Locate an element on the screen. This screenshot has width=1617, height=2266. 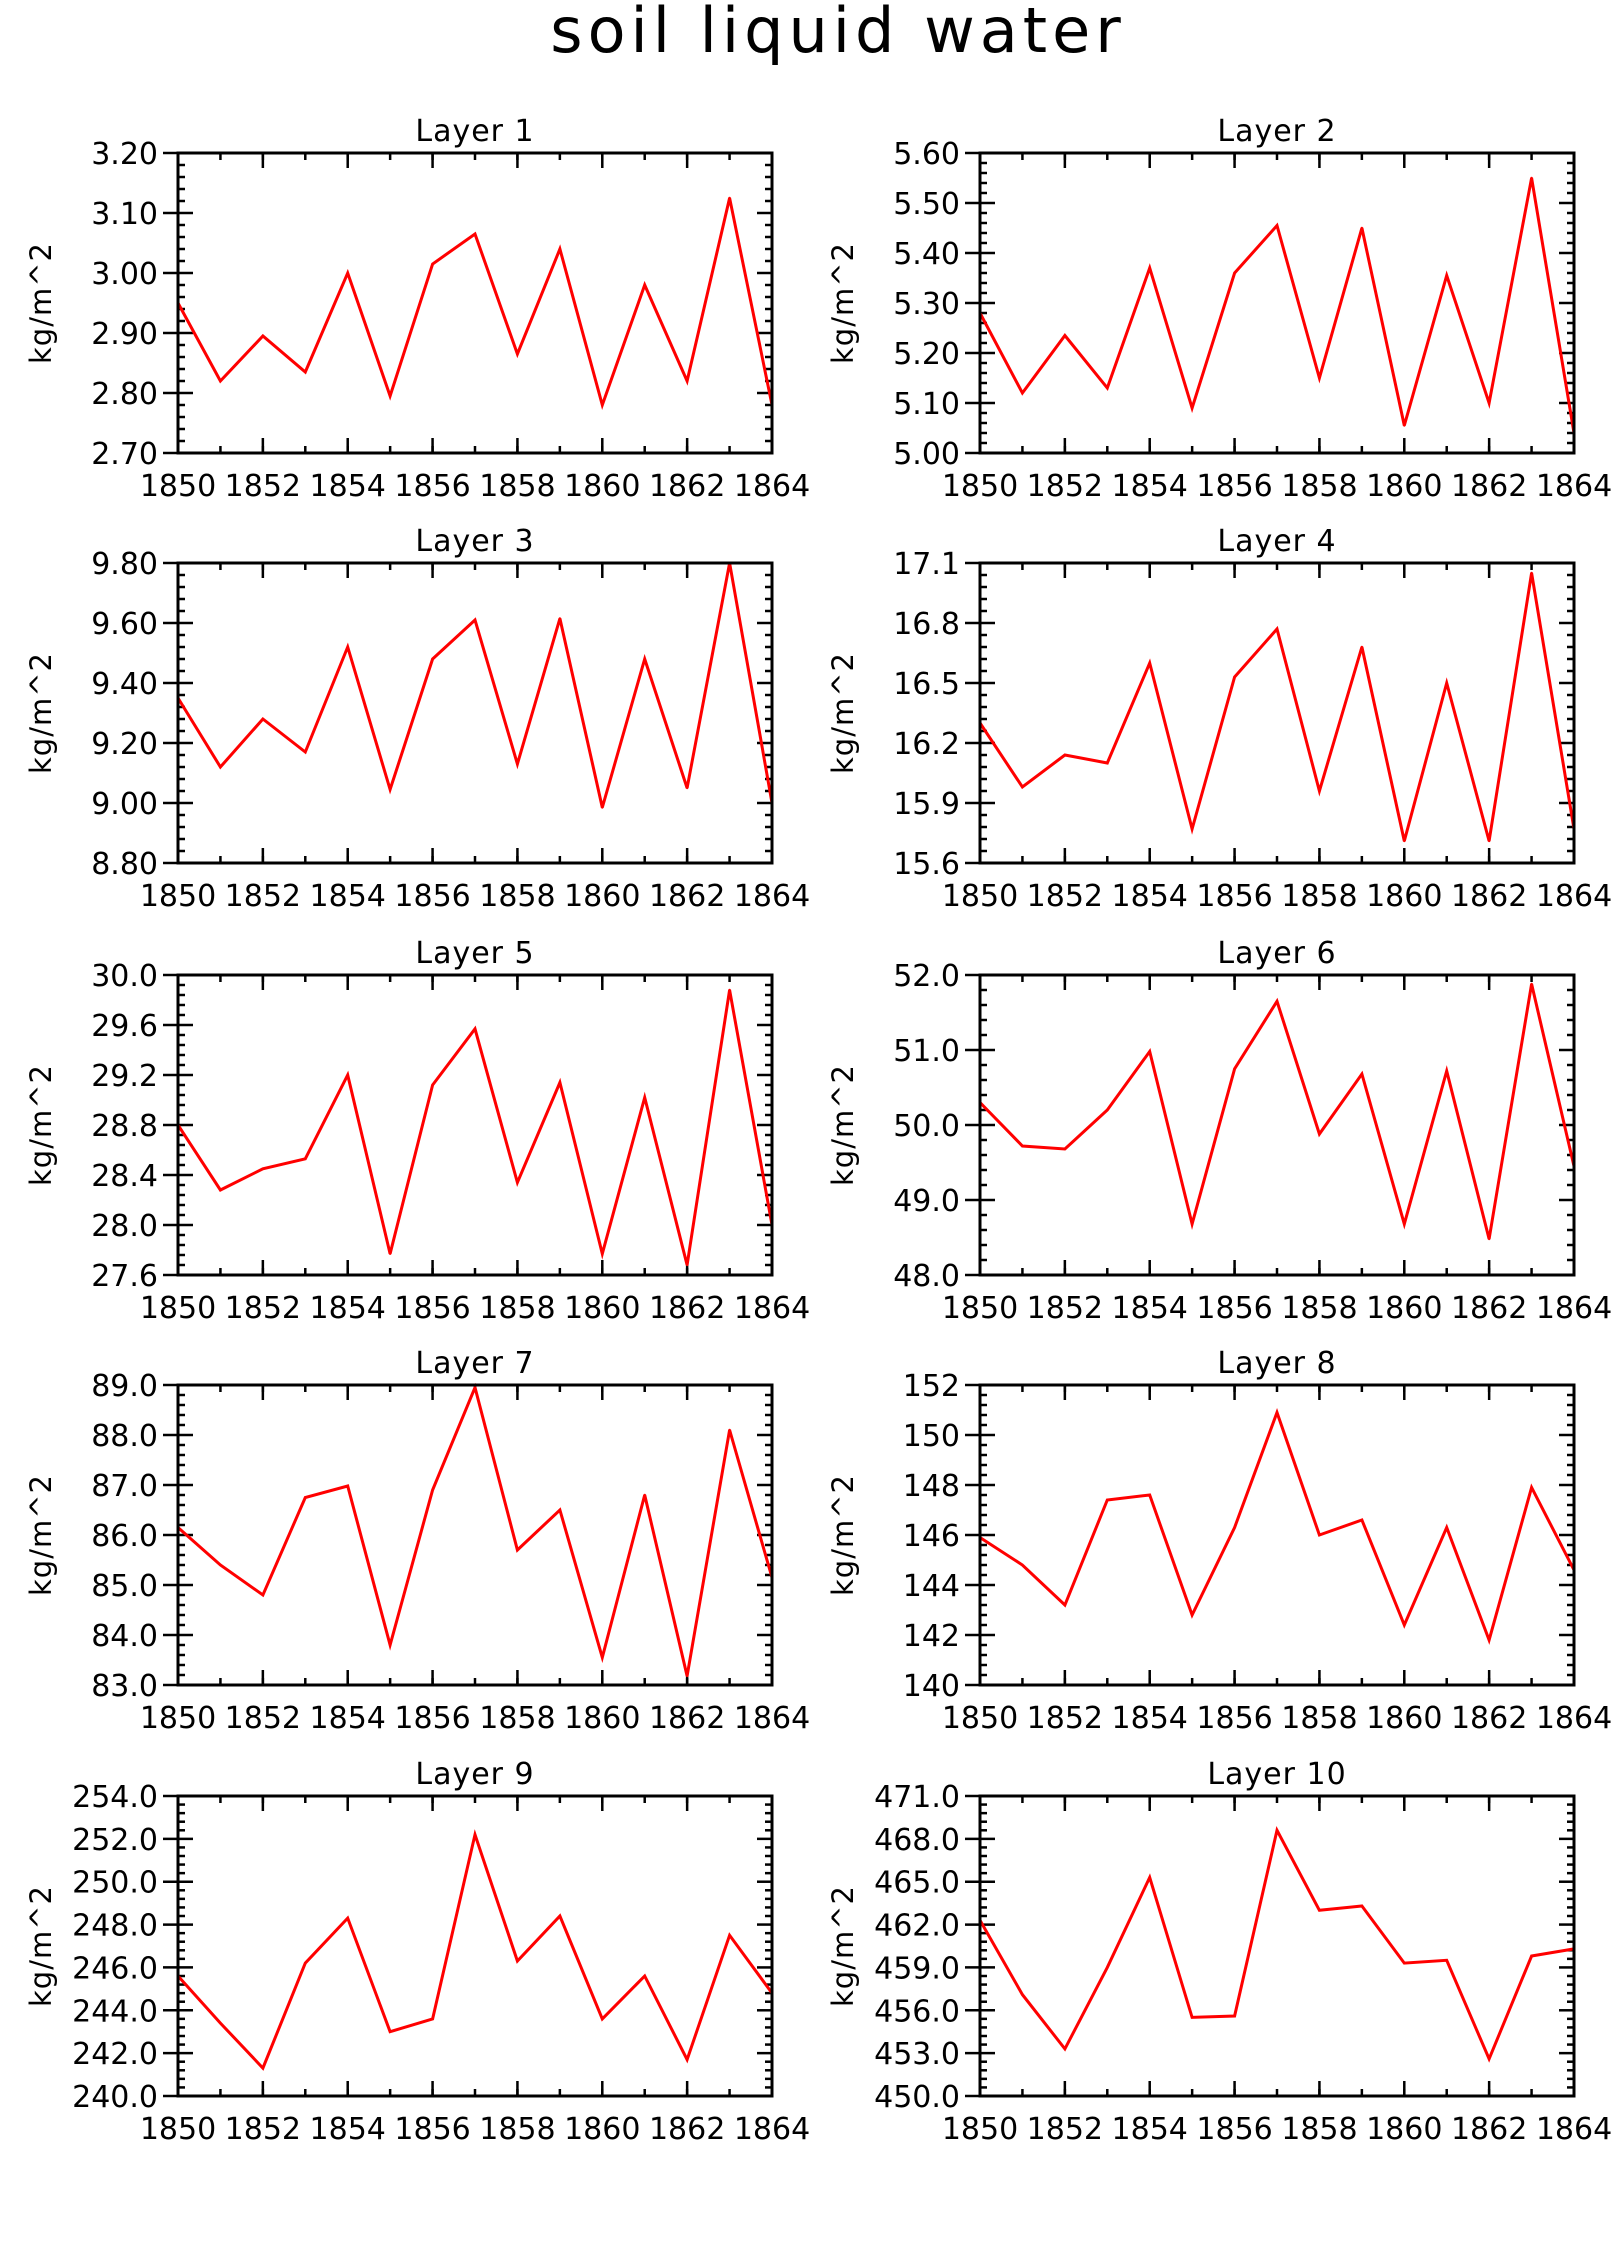
y-tick-label: 462.0 is located at coordinates (917, 1926).